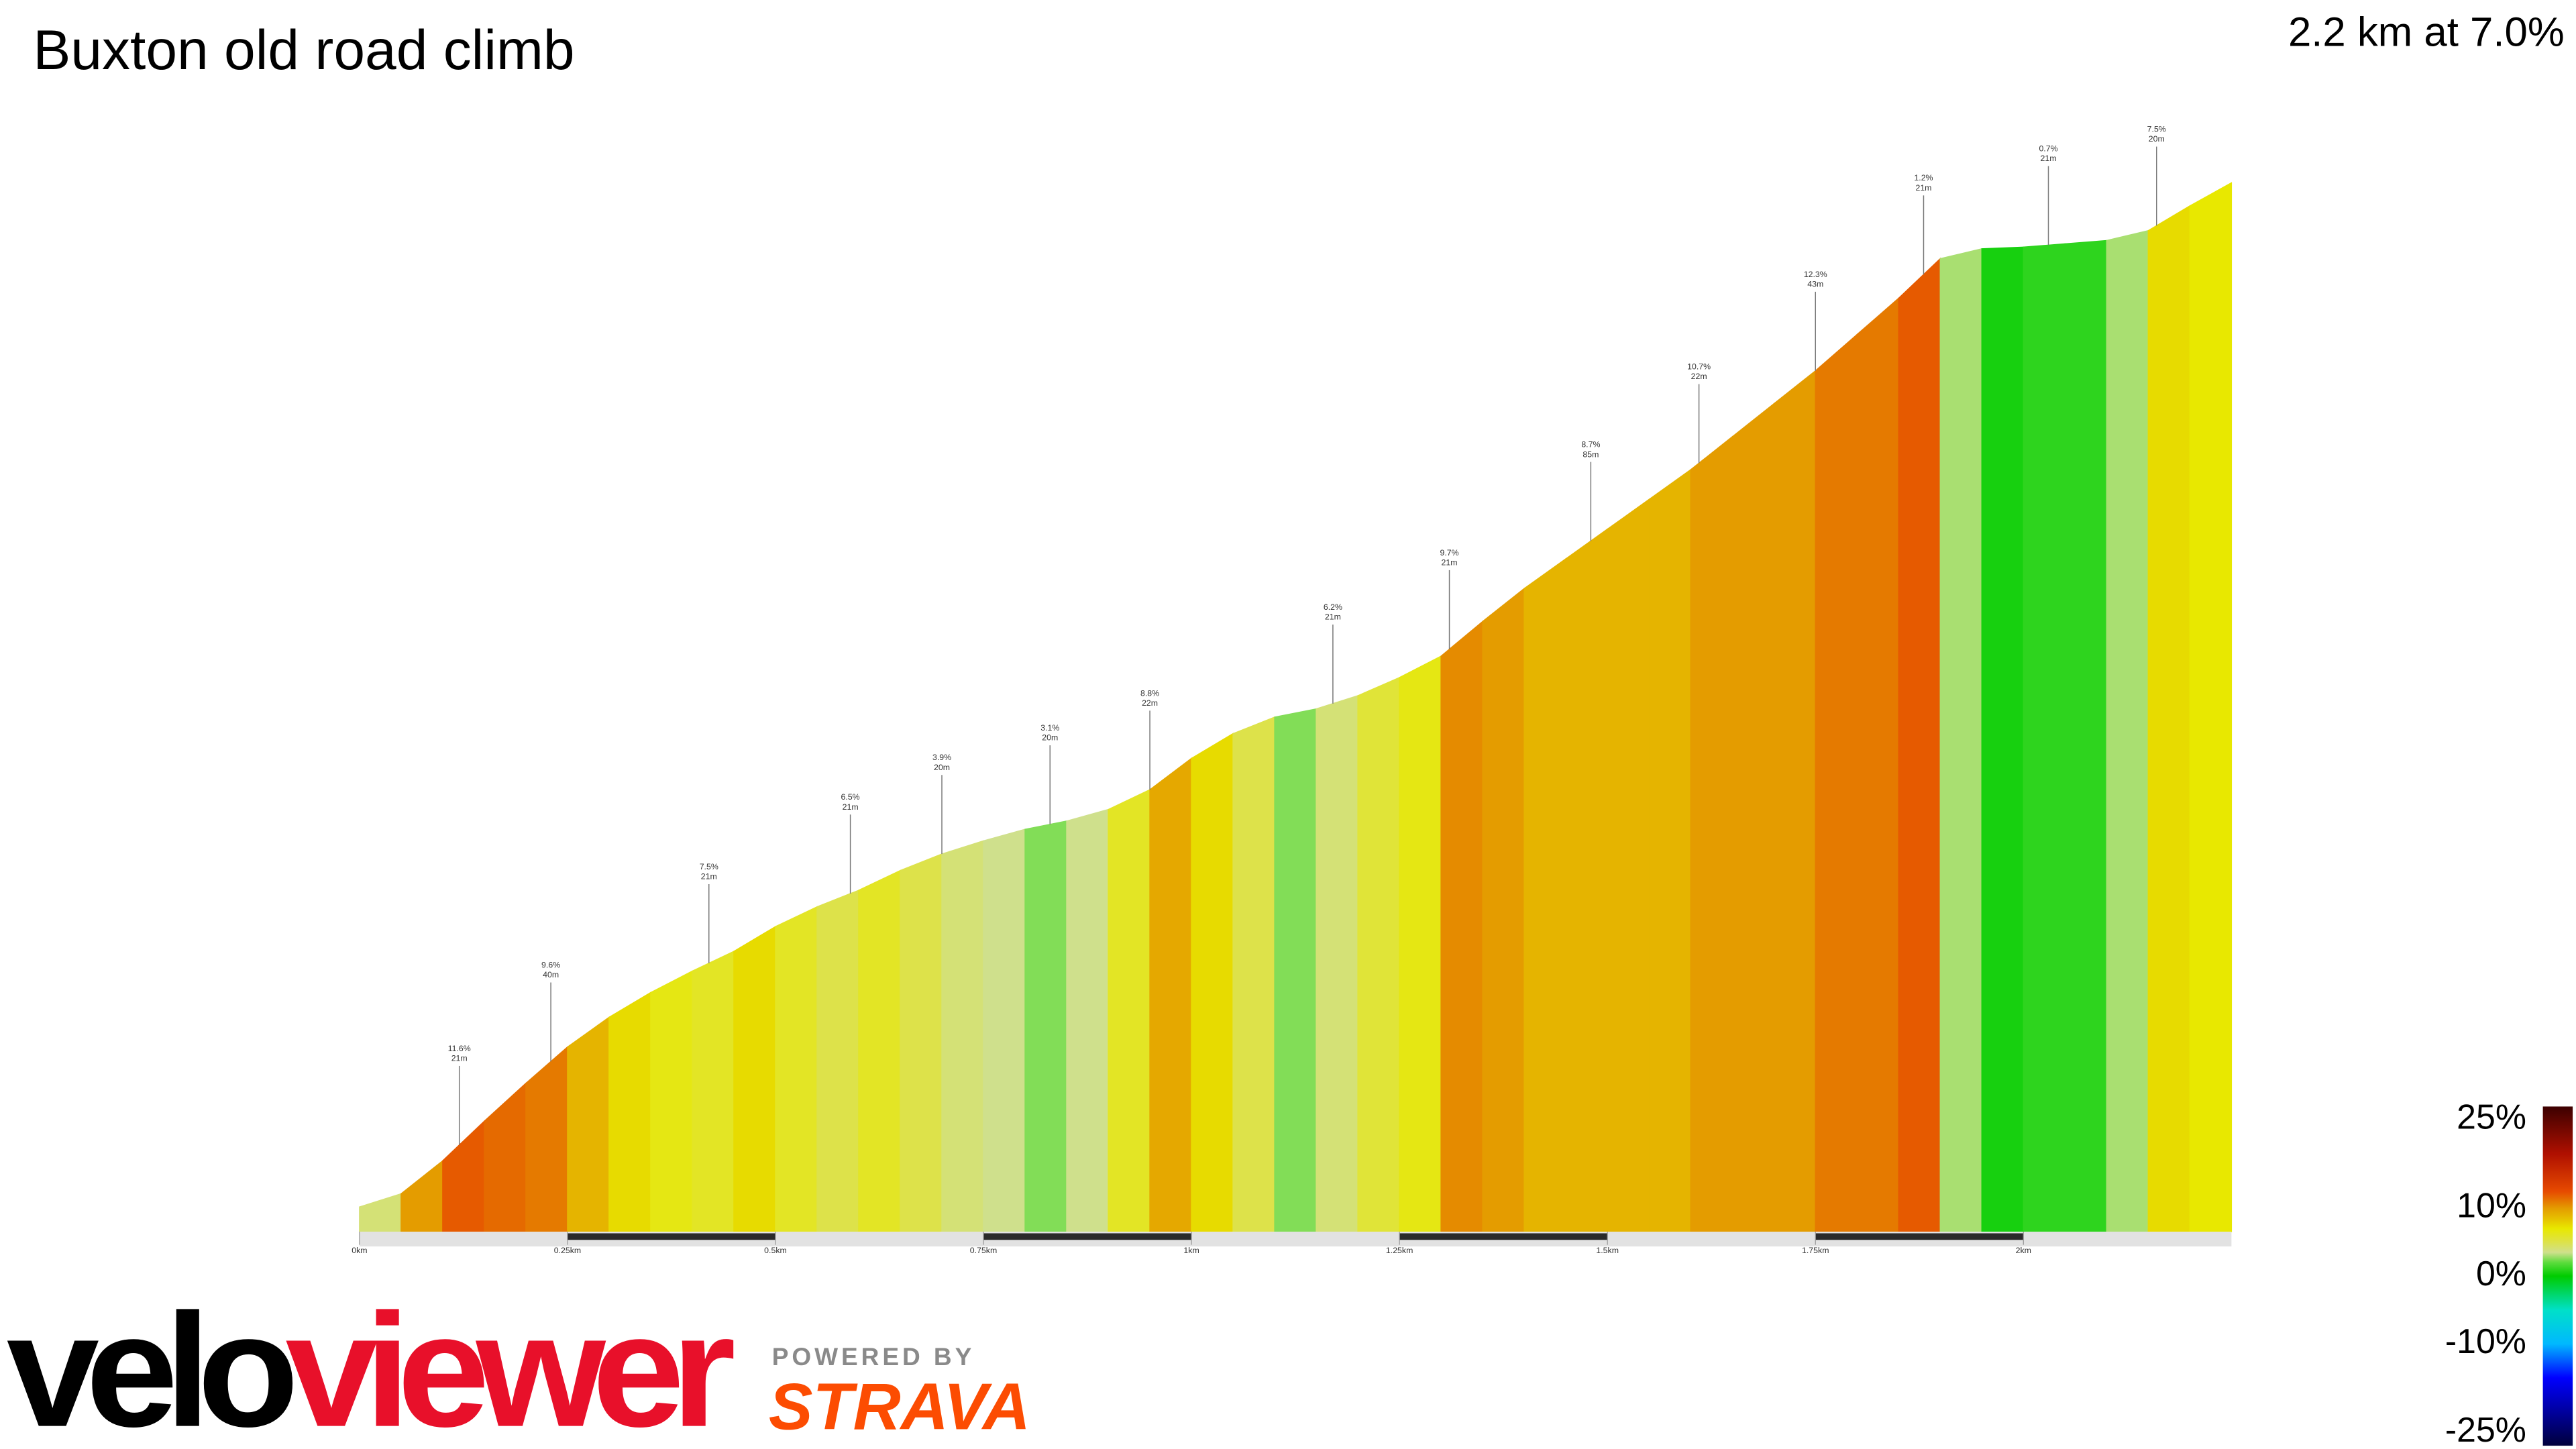 The image size is (2576, 1449). I want to click on x-tick-label: 1.25km, so click(1399, 1250).